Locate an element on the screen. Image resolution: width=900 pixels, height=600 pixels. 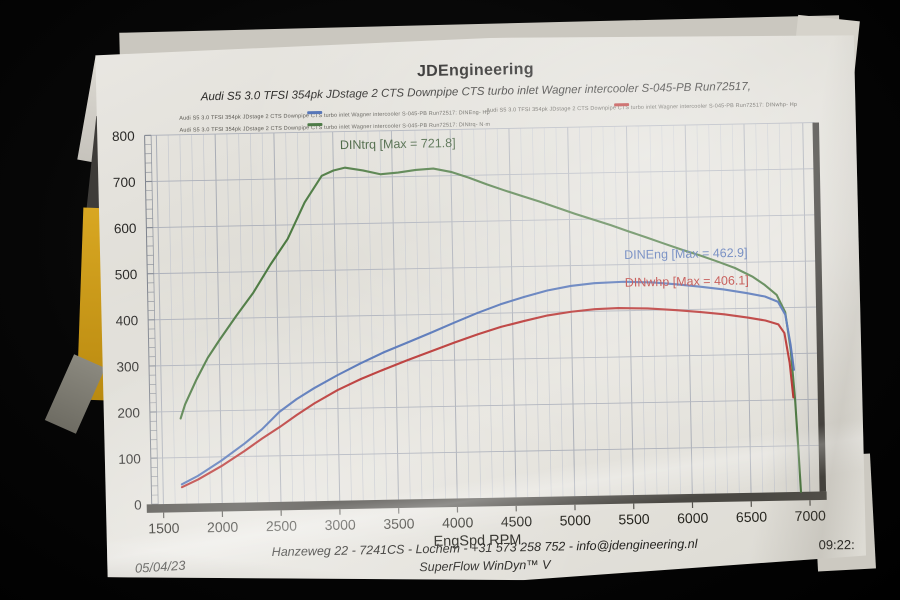
x-axis-tick-label: 6500 is located at coordinates (752, 517).